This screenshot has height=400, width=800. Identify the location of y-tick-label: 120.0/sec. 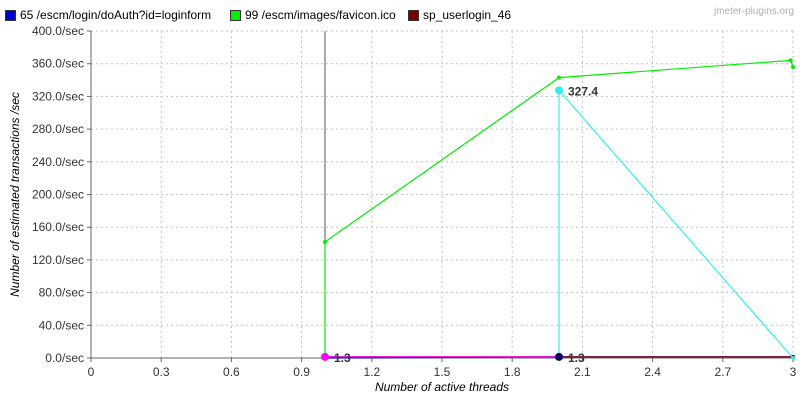
(58, 260).